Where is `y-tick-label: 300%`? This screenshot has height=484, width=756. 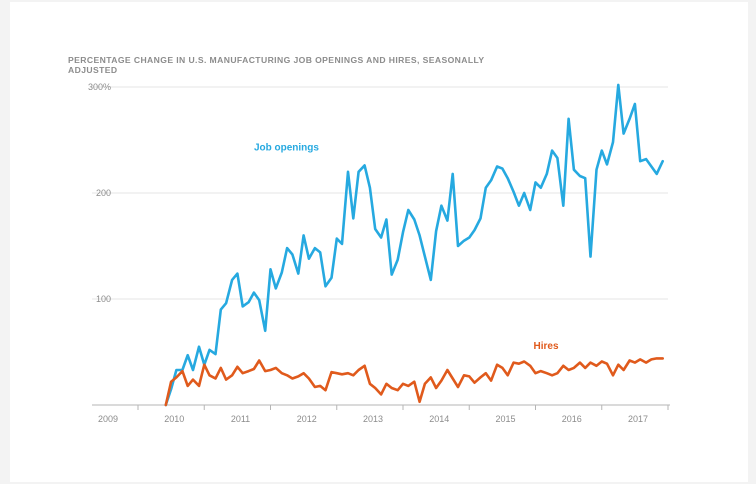
y-tick-label: 300% is located at coordinates (99, 87).